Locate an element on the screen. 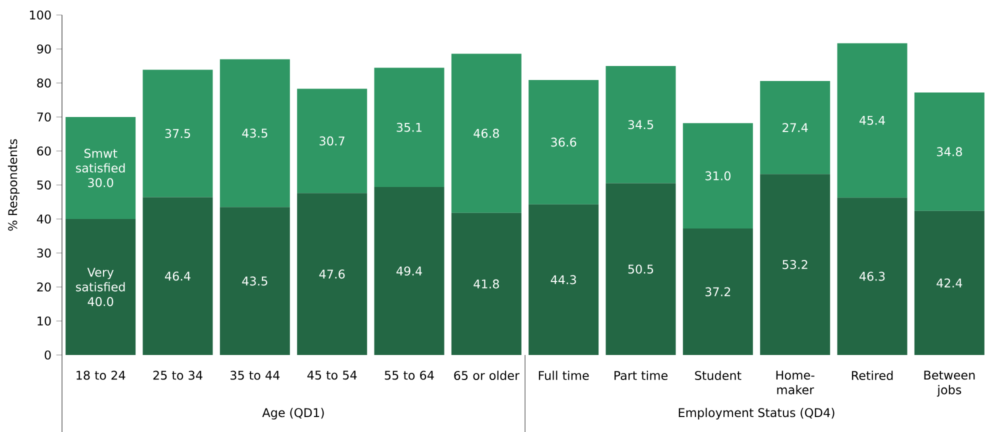 The image size is (996, 432). data-label: 45.4 is located at coordinates (872, 120).